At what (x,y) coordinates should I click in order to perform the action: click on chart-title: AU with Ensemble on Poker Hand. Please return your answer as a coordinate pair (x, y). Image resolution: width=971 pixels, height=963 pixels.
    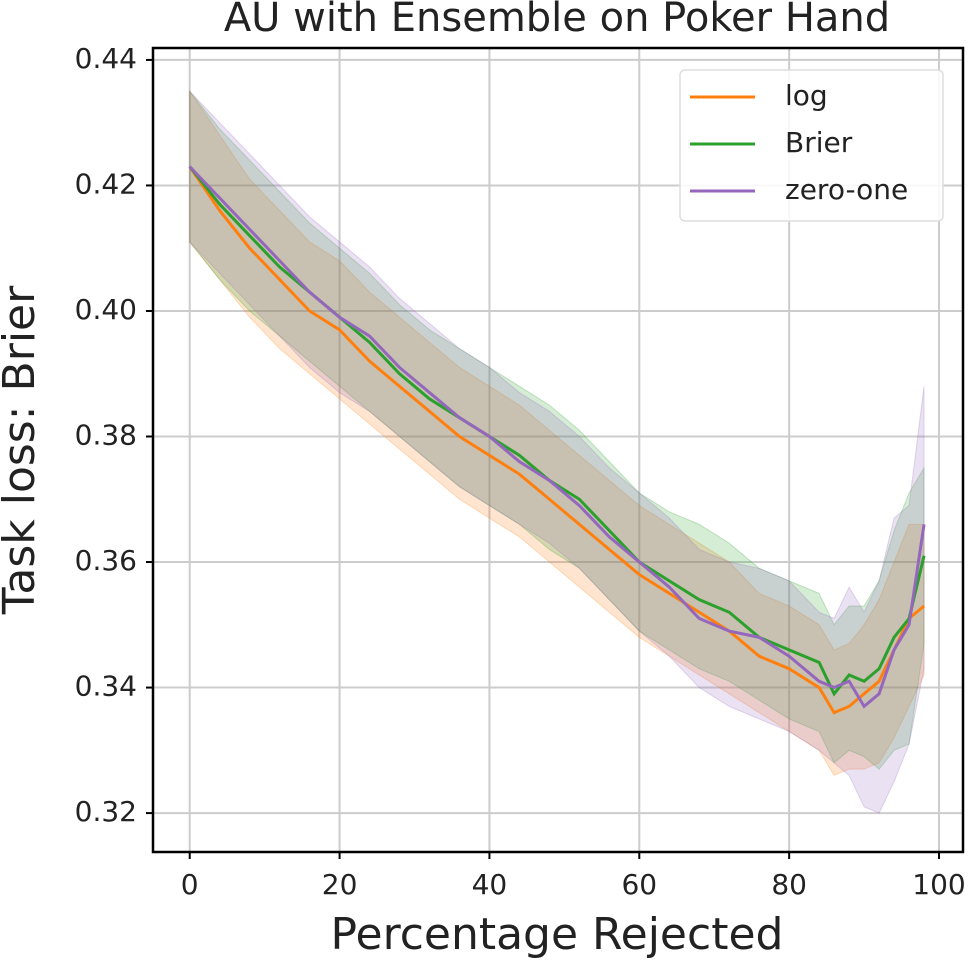
    Looking at the image, I should click on (557, 20).